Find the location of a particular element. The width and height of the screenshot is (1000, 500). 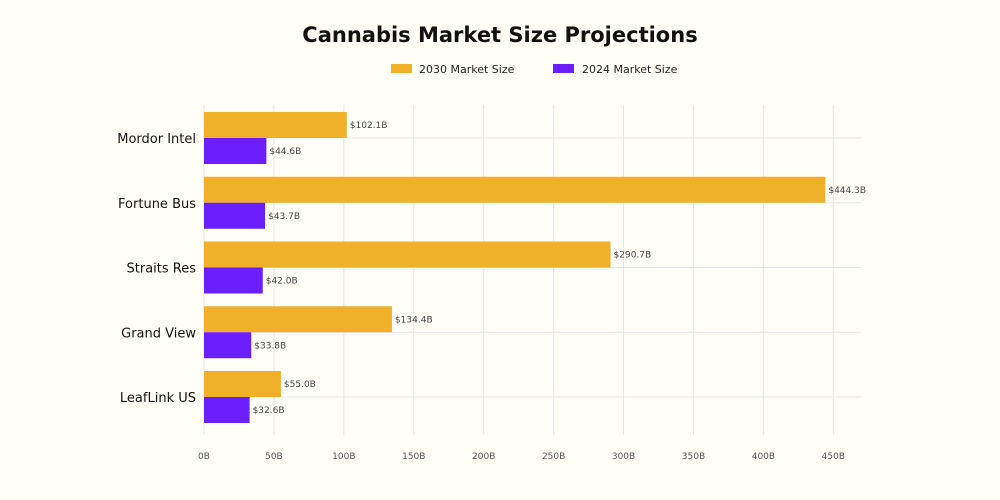

x-tick-label: 350B is located at coordinates (693, 457).